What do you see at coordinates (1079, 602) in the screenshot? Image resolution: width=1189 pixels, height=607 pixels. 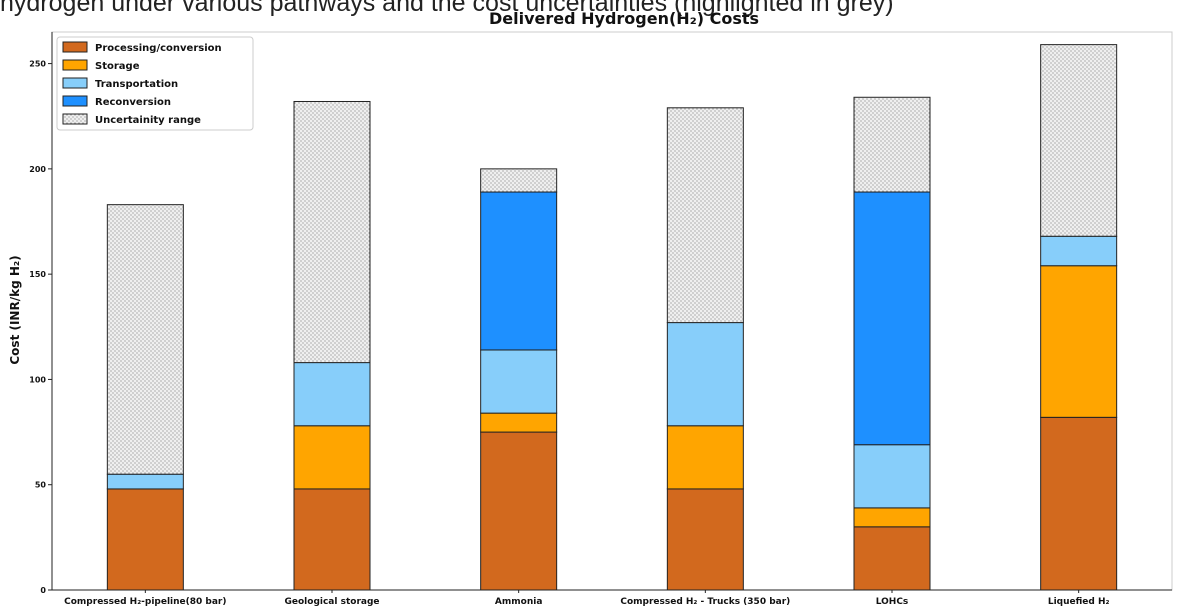 I see `x-tick-label-5: Liquefied H₂` at bounding box center [1079, 602].